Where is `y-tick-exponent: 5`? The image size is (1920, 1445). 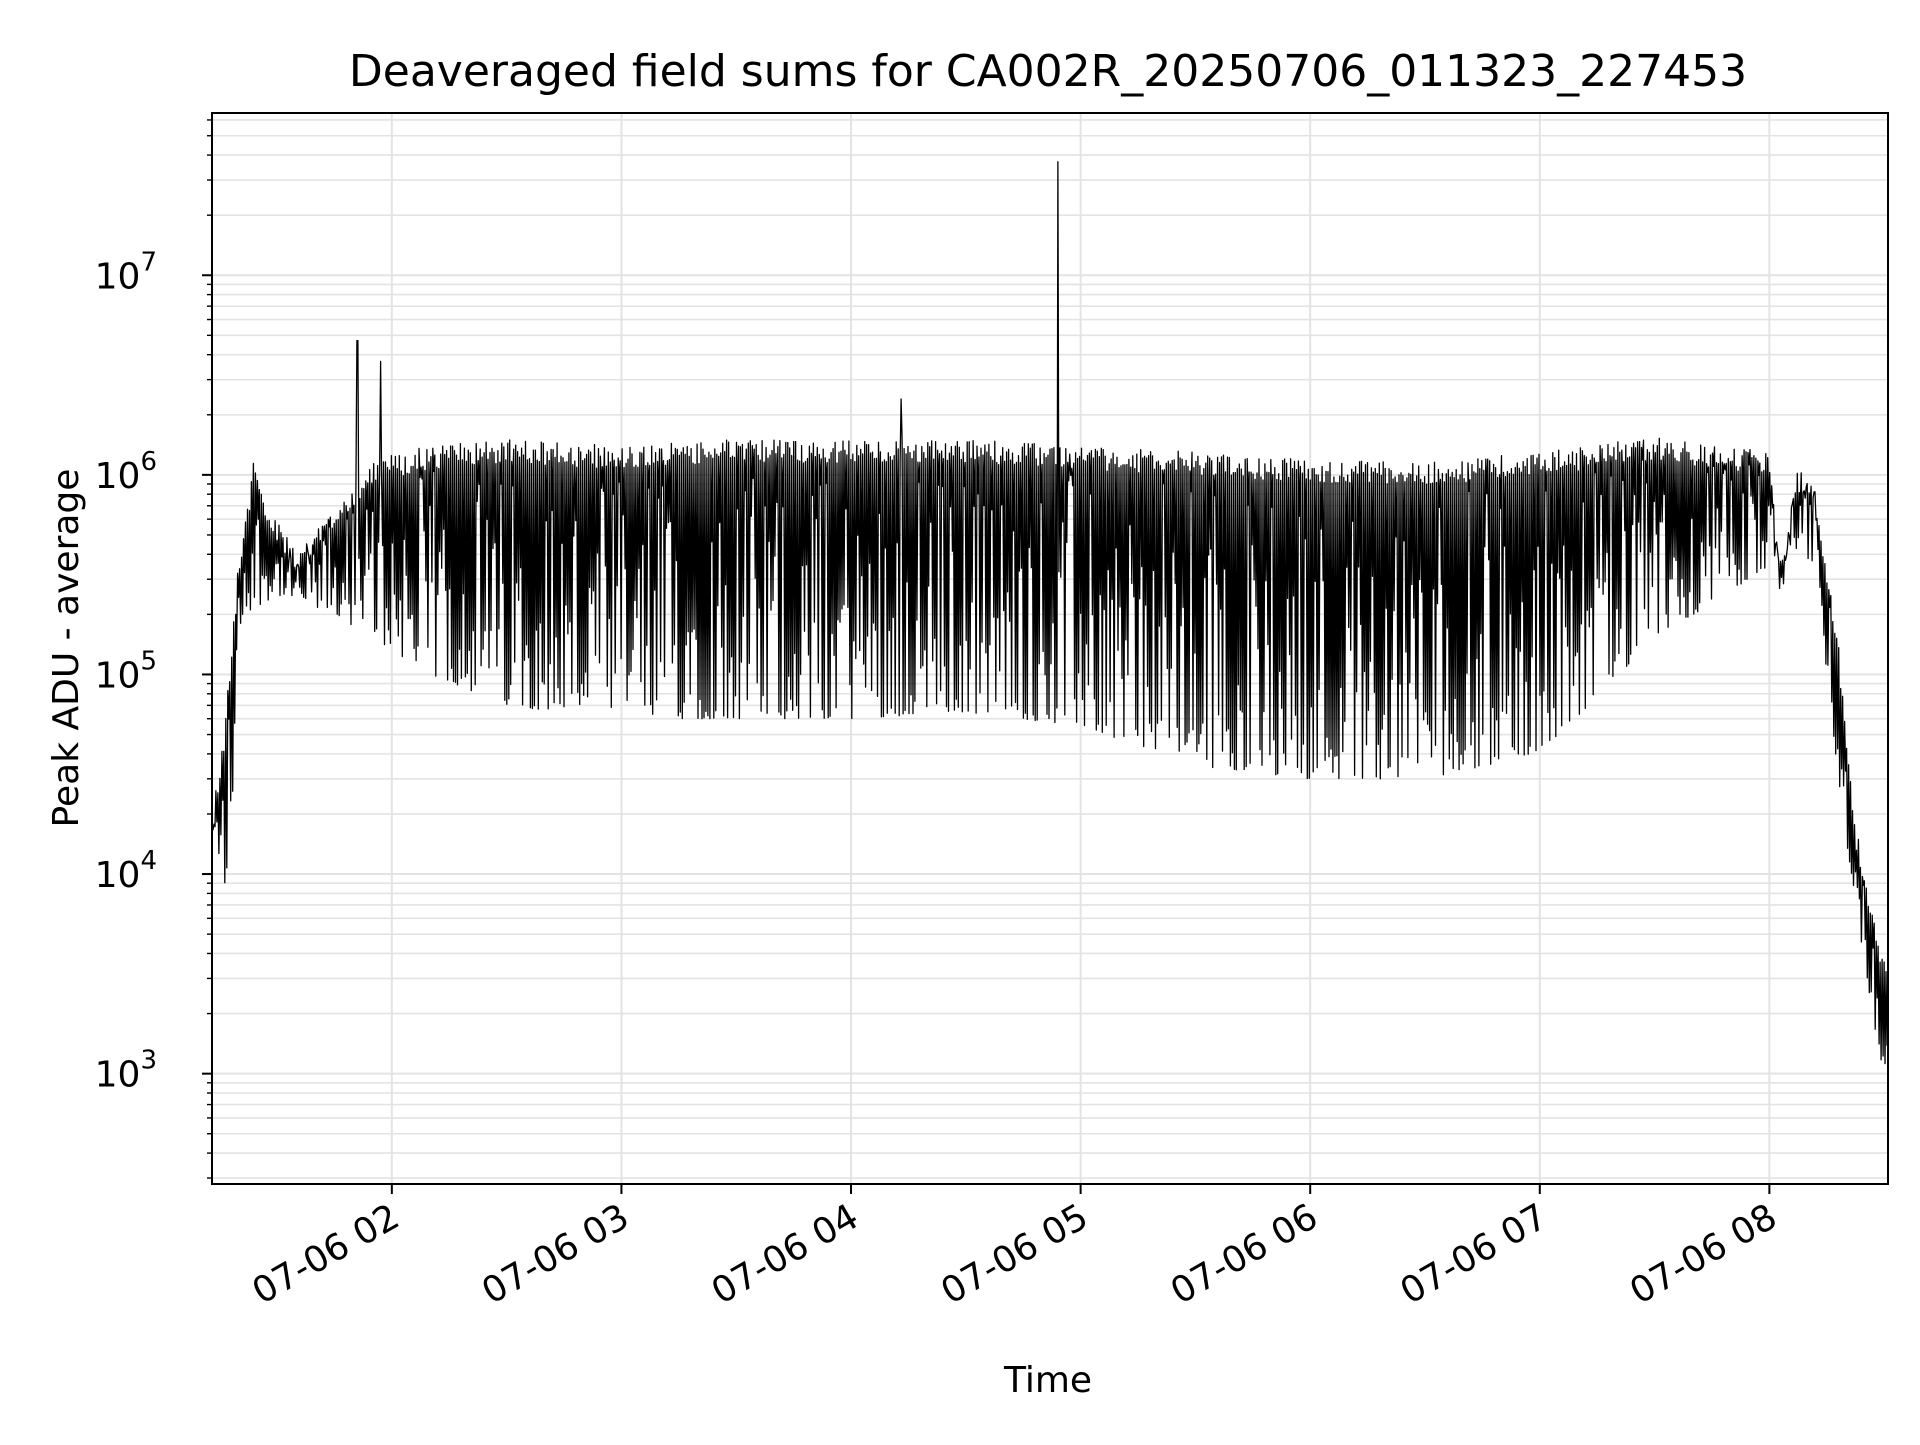
y-tick-exponent: 5 is located at coordinates (148, 661).